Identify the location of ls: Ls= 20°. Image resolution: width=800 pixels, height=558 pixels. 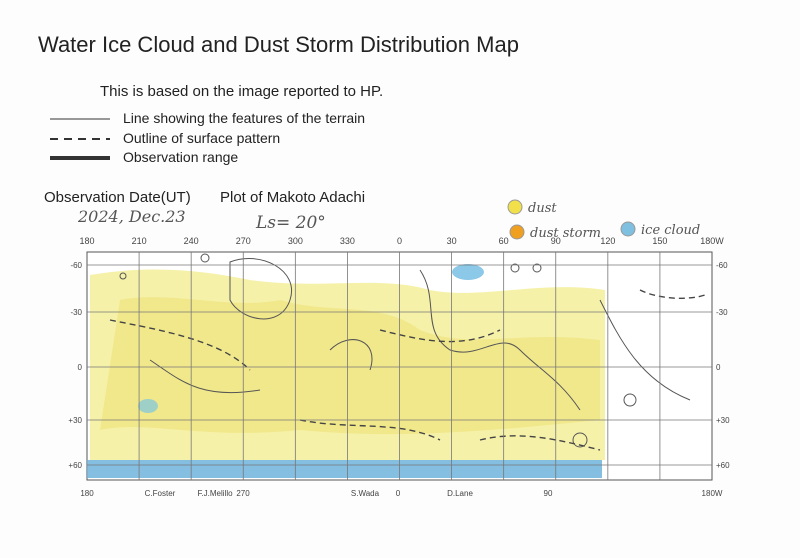
(290, 223).